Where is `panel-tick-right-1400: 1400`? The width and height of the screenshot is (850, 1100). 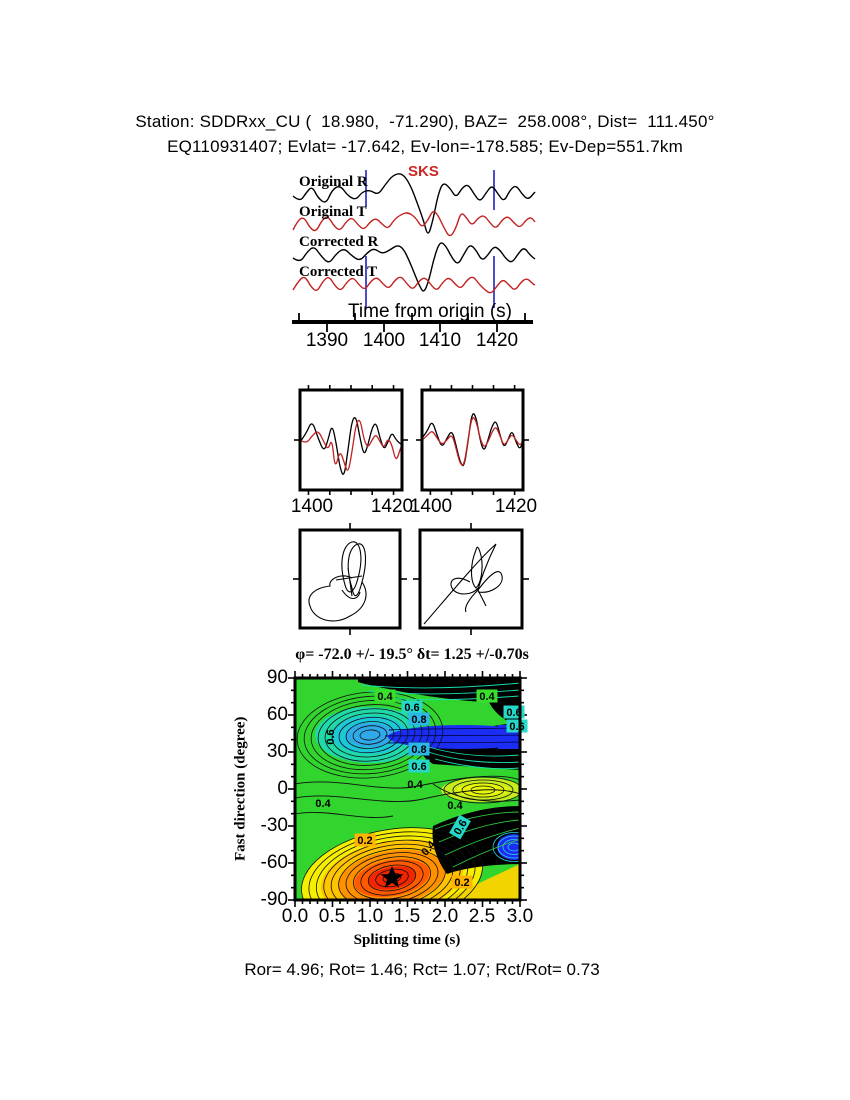
panel-tick-right-1400: 1400 is located at coordinates (431, 506).